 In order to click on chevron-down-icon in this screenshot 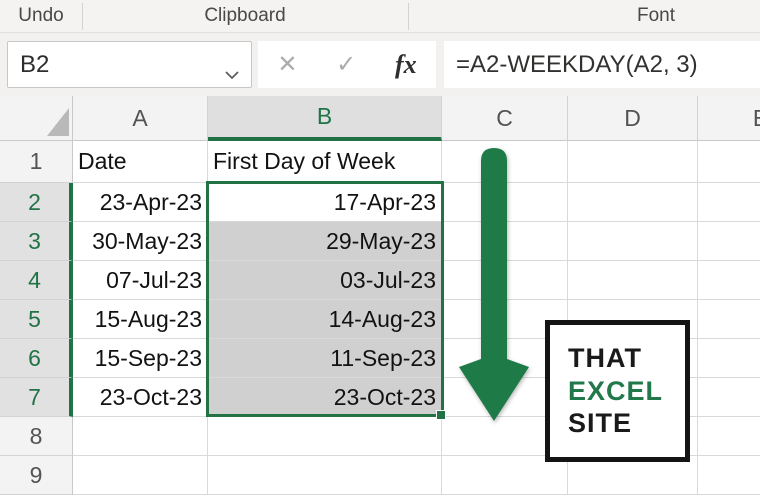, I will do `click(232, 73)`.